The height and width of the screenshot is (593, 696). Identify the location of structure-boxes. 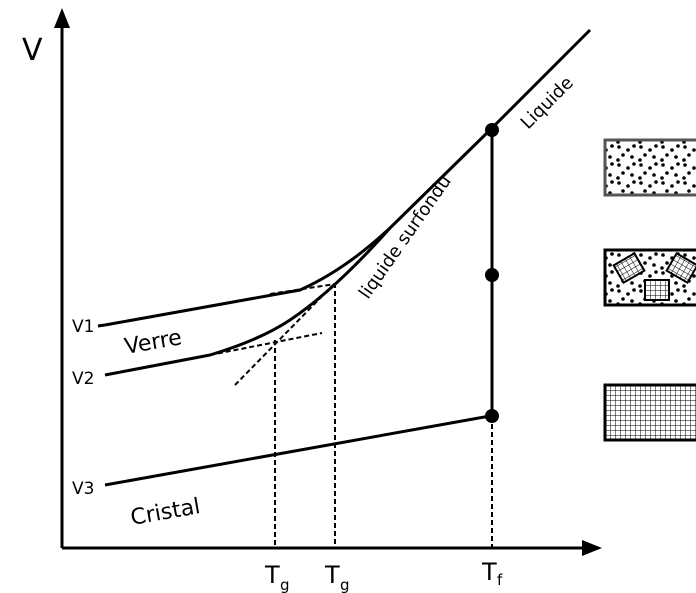
(649, 290).